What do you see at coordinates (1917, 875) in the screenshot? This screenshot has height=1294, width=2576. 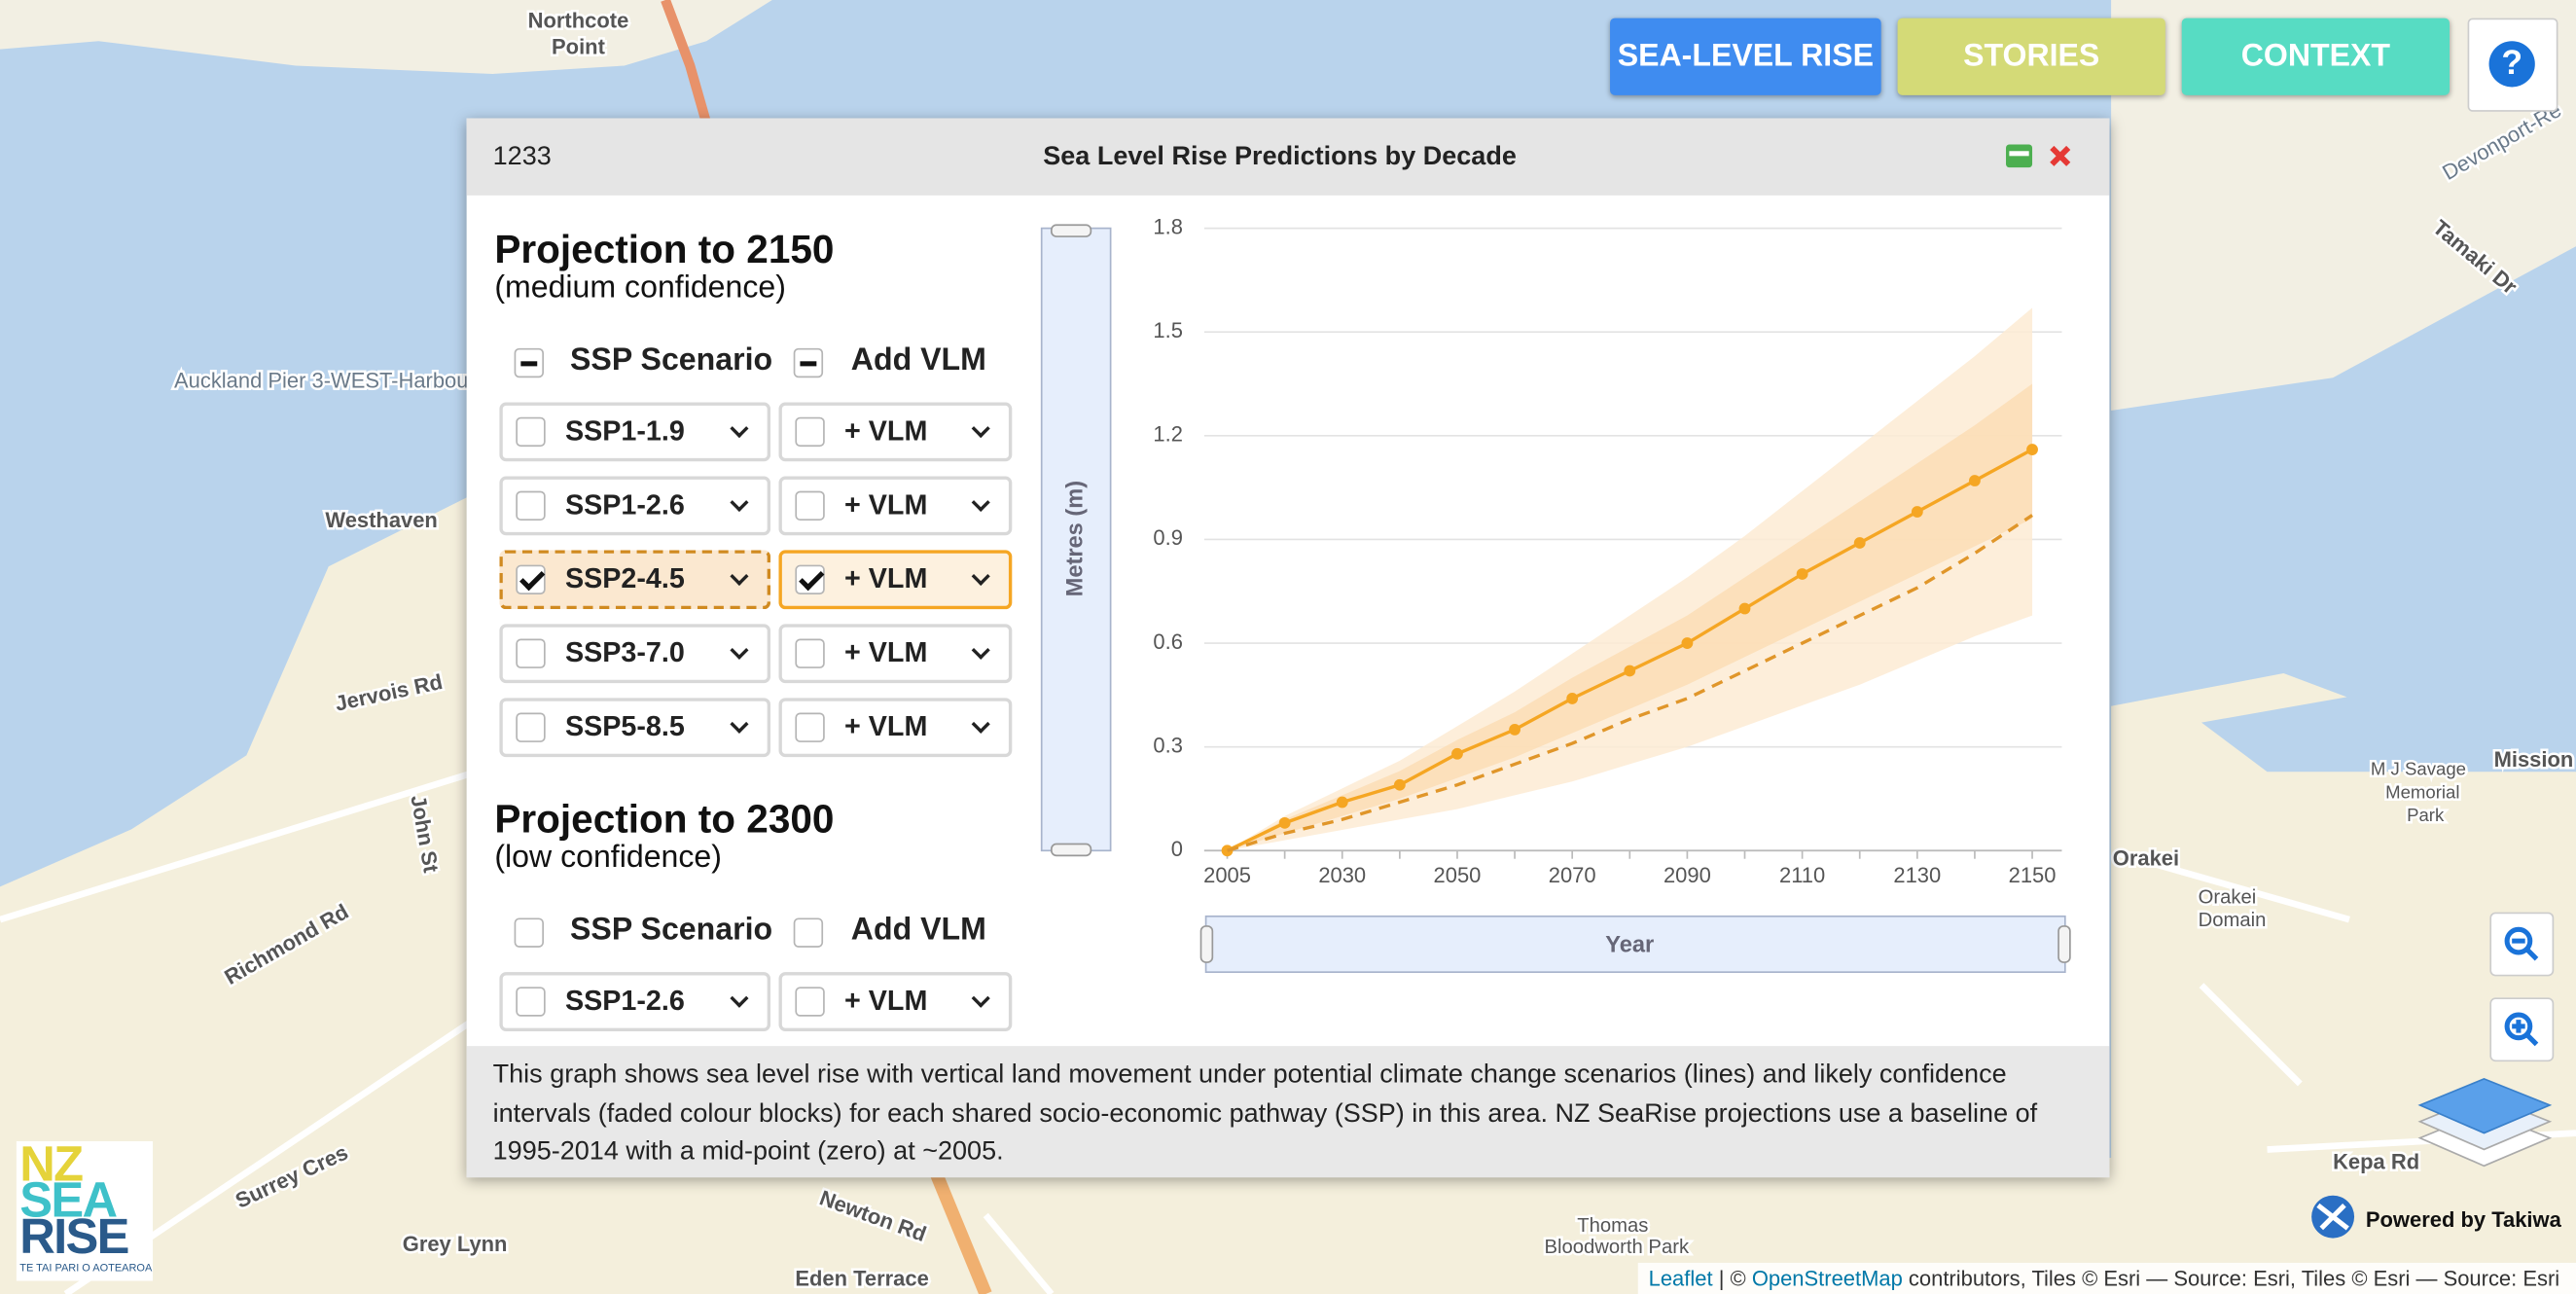 I see `x-tick-label: 2130` at bounding box center [1917, 875].